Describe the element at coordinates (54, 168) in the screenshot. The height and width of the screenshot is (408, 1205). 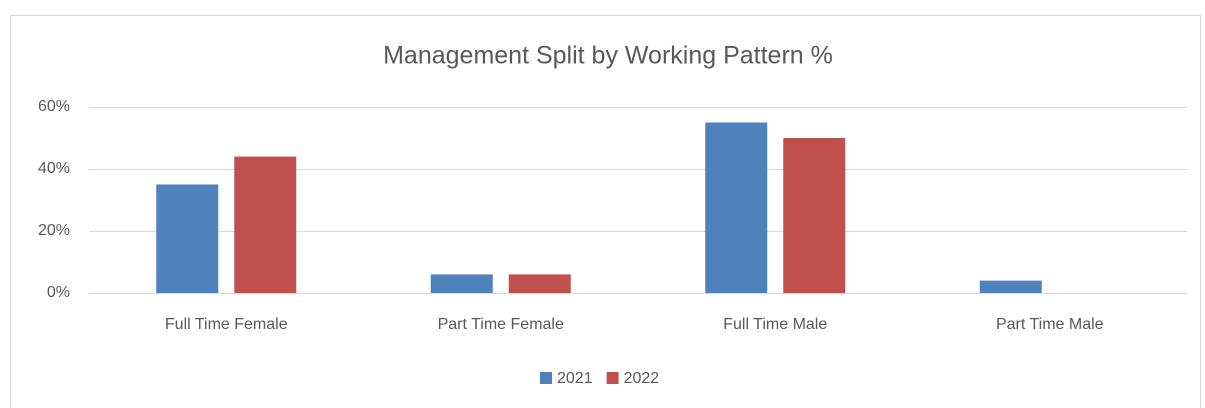
I see `y-tick-label: 40%` at that location.